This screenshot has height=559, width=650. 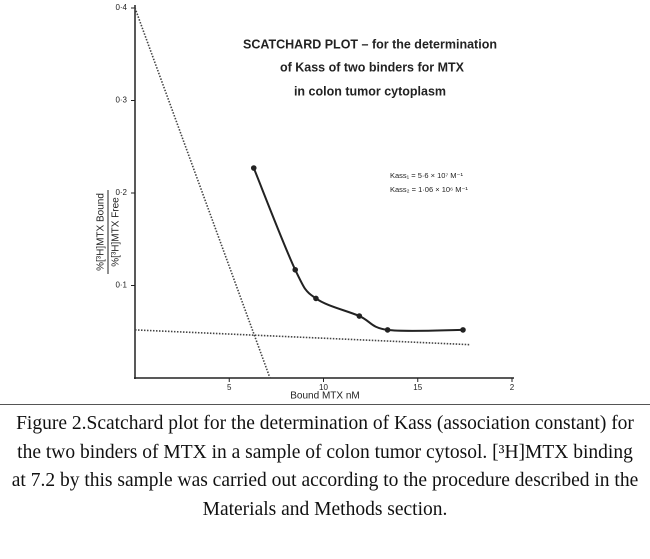 What do you see at coordinates (324, 396) in the screenshot?
I see `x-axis-label: Bound MTX nM` at bounding box center [324, 396].